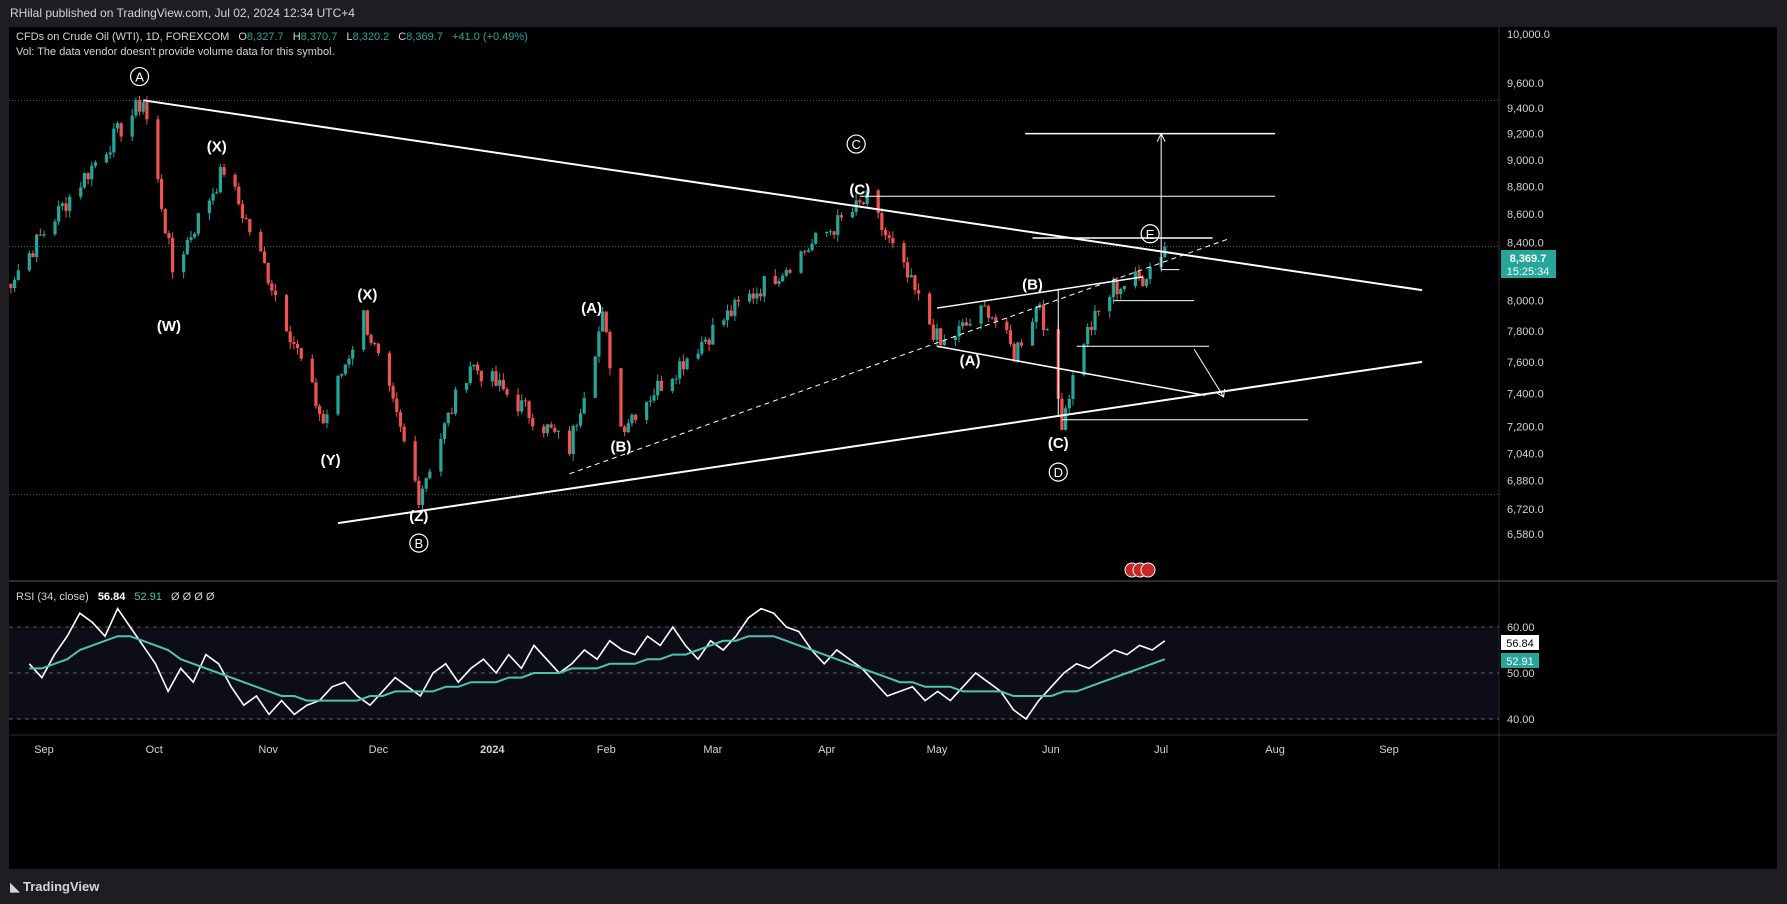 The image size is (1787, 904). What do you see at coordinates (1150, 234) in the screenshot?
I see `wave-label: E` at bounding box center [1150, 234].